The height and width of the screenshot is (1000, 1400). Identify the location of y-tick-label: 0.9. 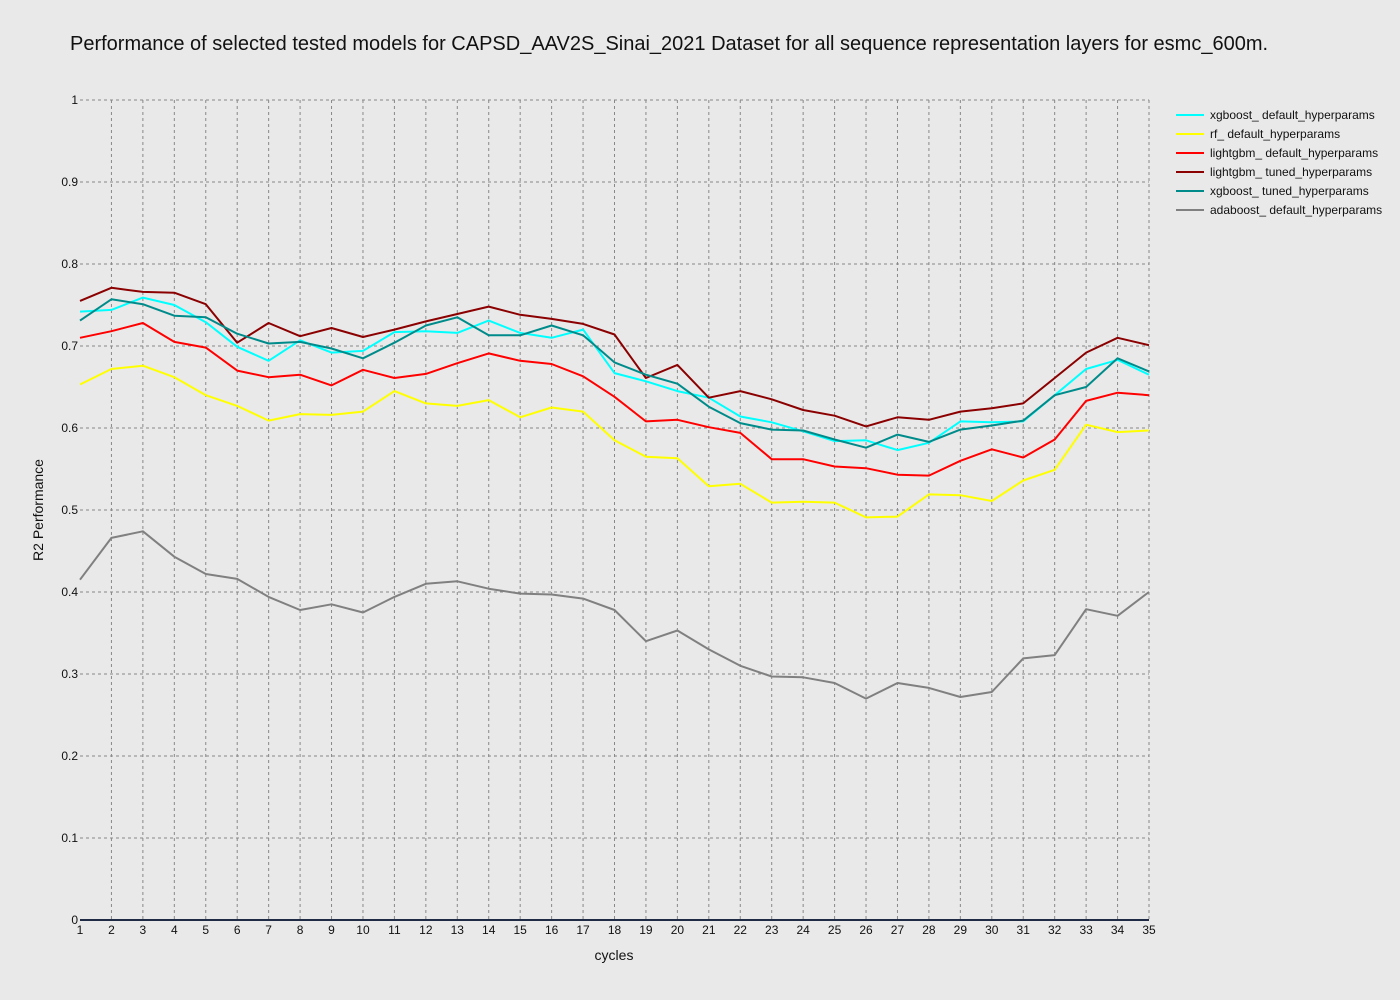
(69, 182).